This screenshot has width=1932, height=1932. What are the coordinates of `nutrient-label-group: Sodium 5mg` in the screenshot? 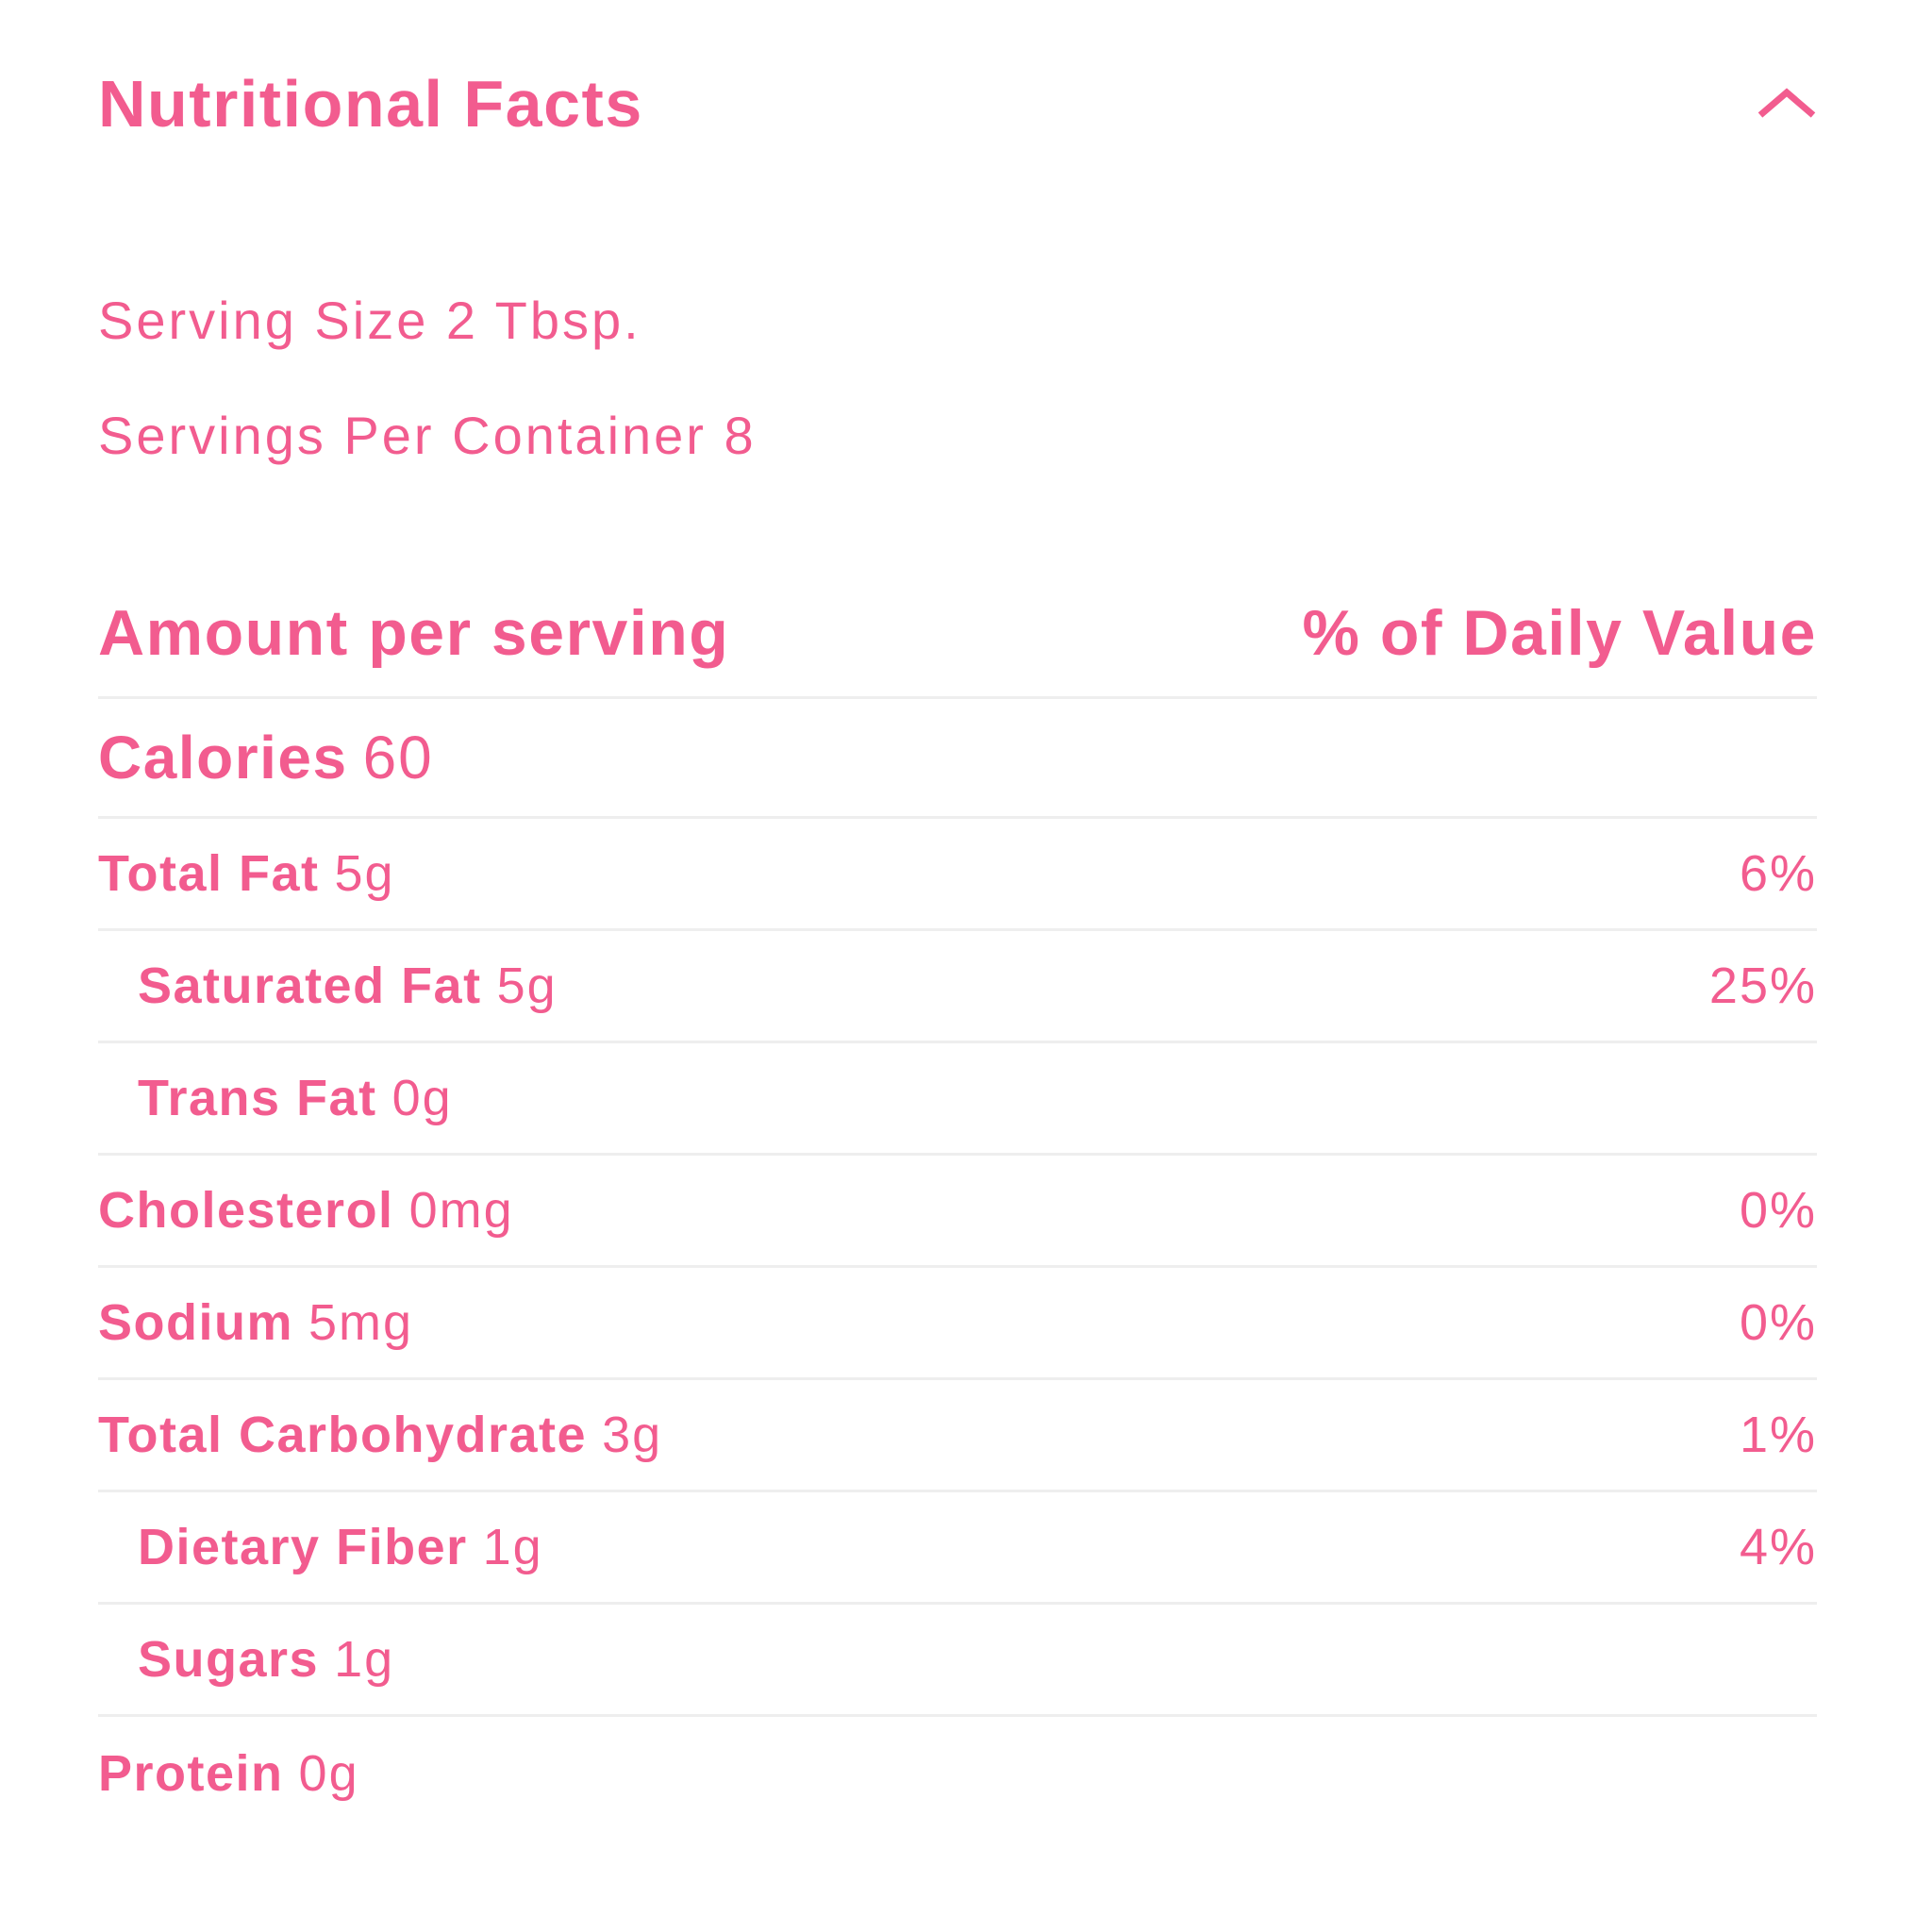 It's located at (255, 1322).